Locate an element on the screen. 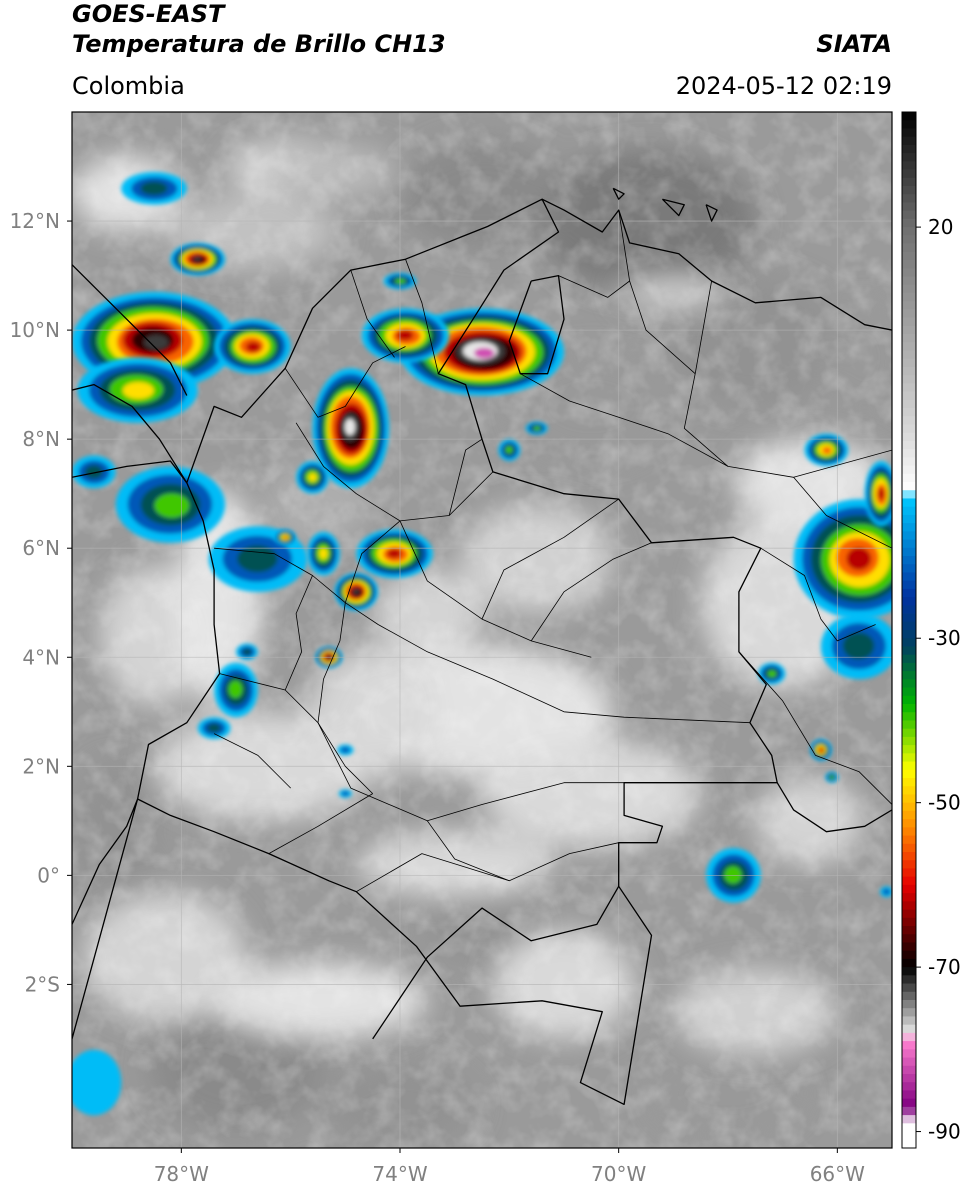  lat-tick-label: 2°S is located at coordinates (42, 984).